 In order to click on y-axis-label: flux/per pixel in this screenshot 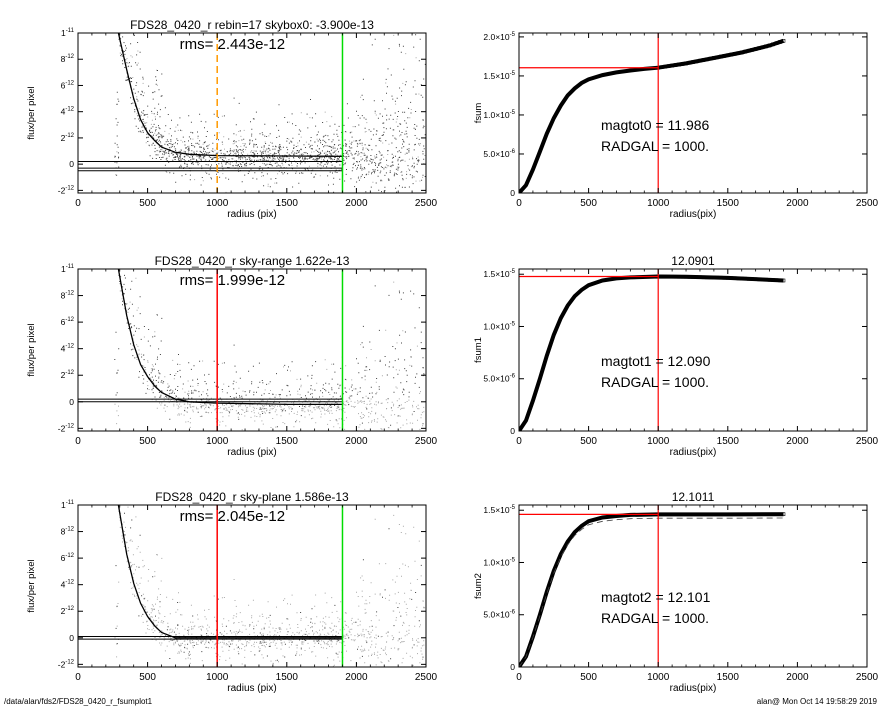, I will do `click(31, 349)`.